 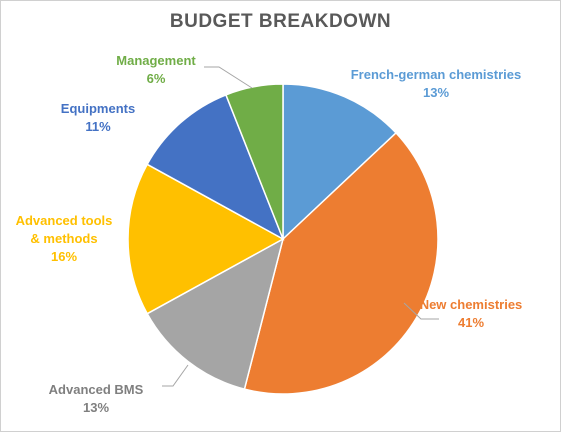 I want to click on data-label-value: 6%, so click(x=156, y=78).